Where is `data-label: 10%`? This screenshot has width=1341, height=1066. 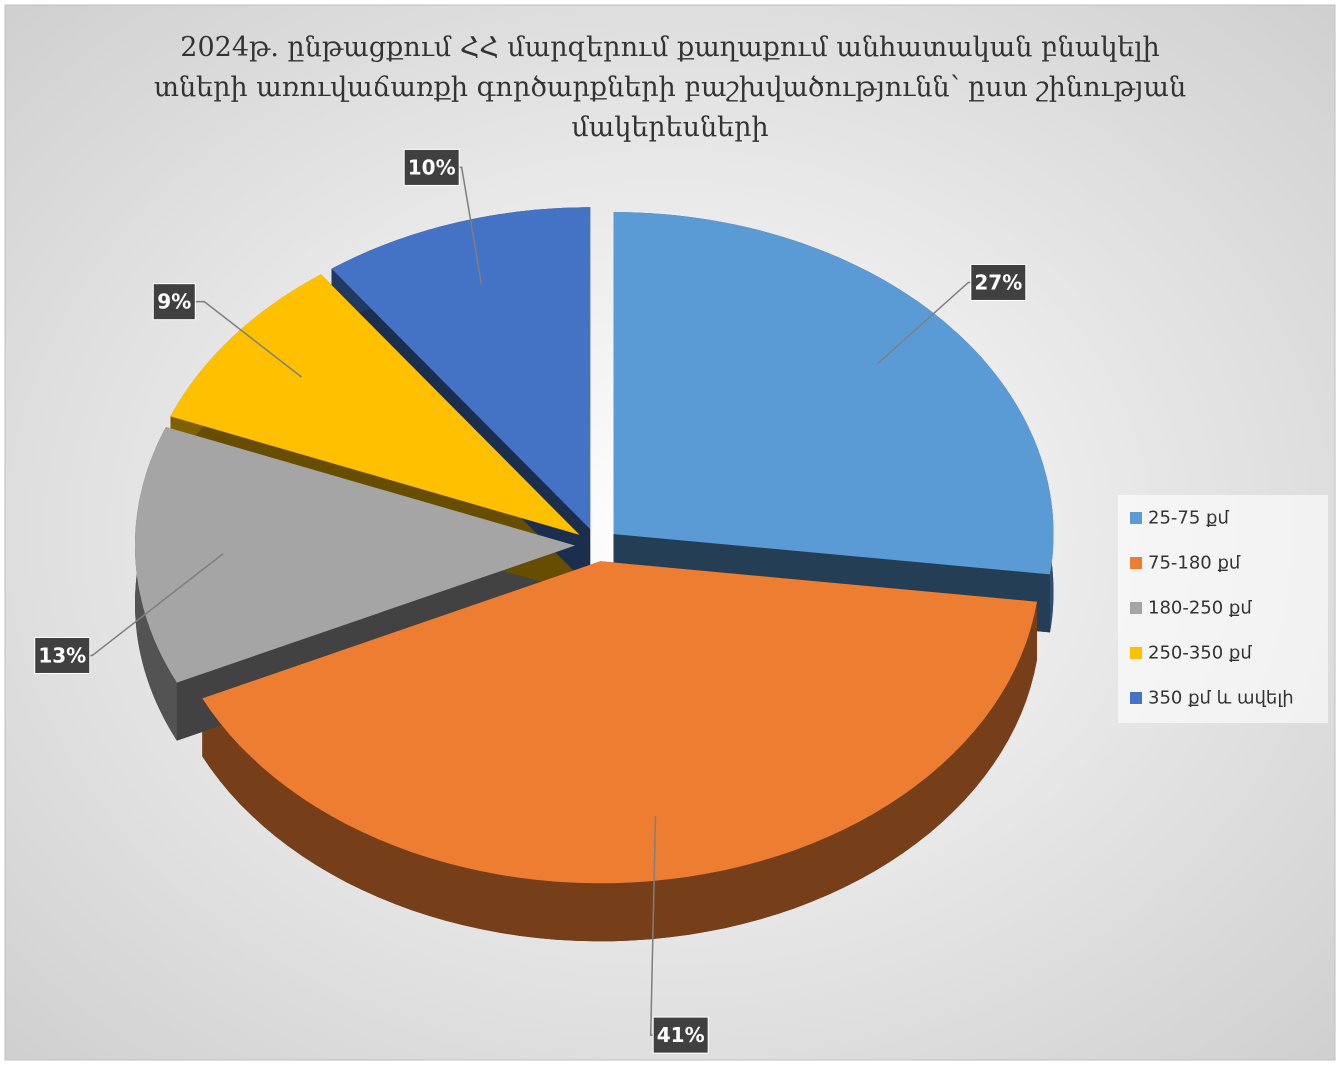 data-label: 10% is located at coordinates (432, 167).